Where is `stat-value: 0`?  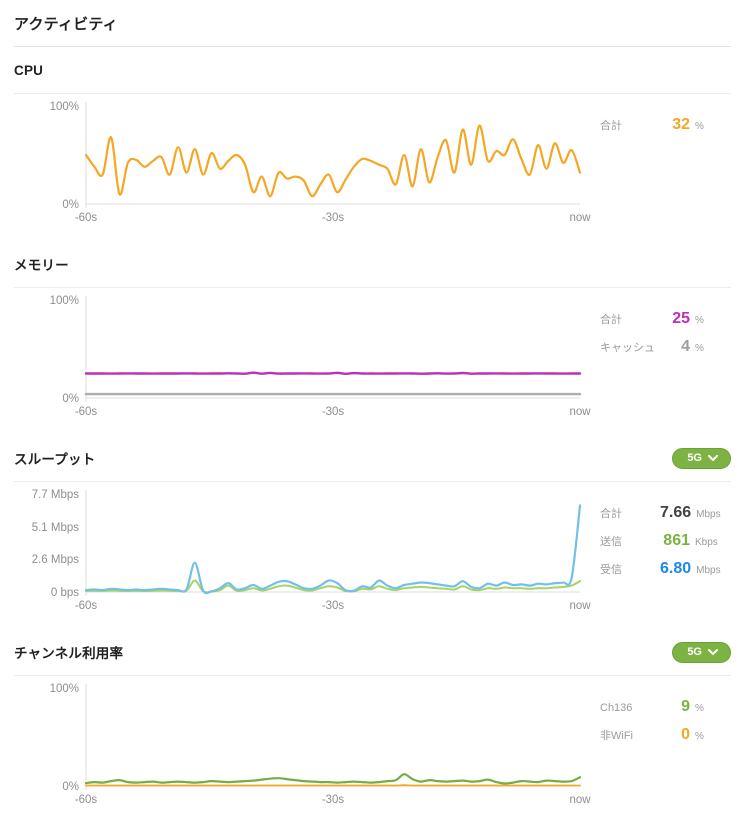 stat-value: 0 is located at coordinates (685, 734).